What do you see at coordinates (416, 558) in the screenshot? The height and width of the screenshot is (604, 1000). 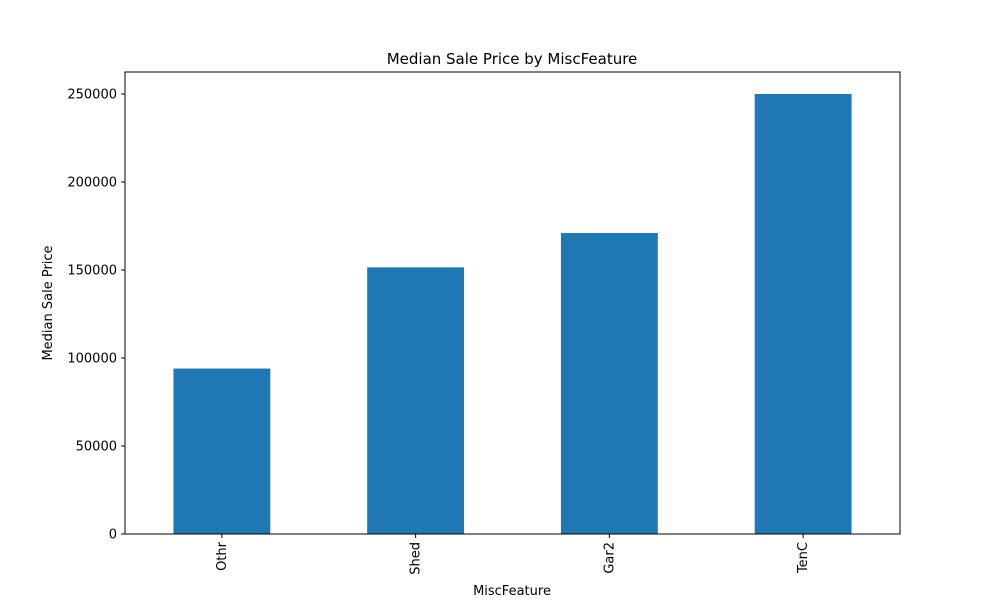 I see `x-tick-label-shed: Shed` at bounding box center [416, 558].